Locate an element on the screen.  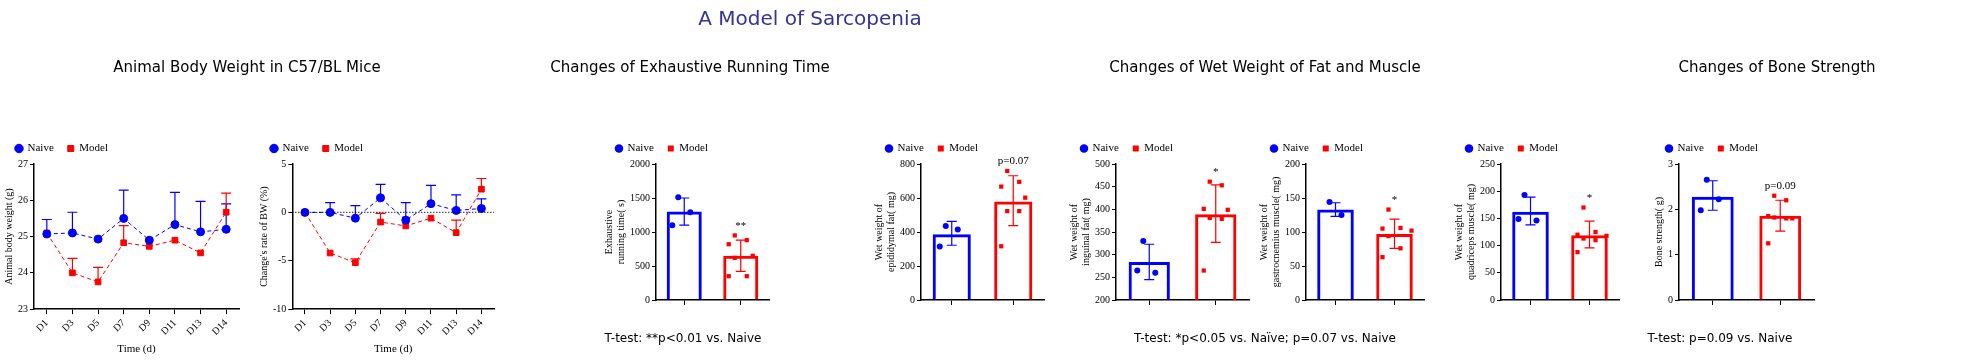
y-tick-label: 3 is located at coordinates (1670, 163).